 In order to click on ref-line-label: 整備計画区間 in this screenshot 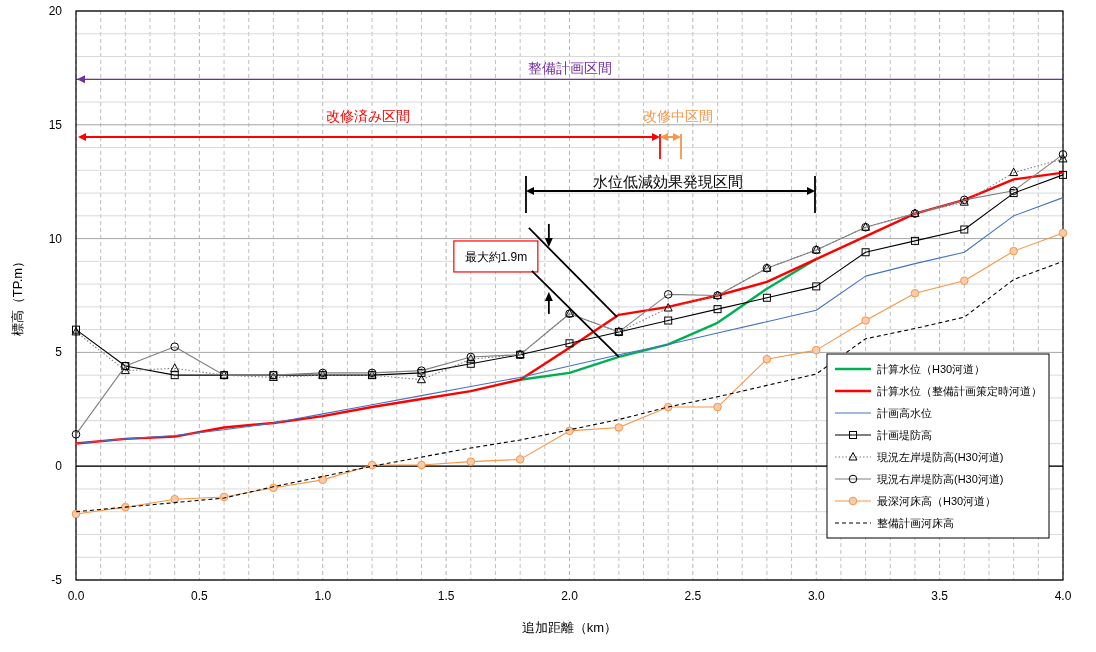, I will do `click(569, 68)`.